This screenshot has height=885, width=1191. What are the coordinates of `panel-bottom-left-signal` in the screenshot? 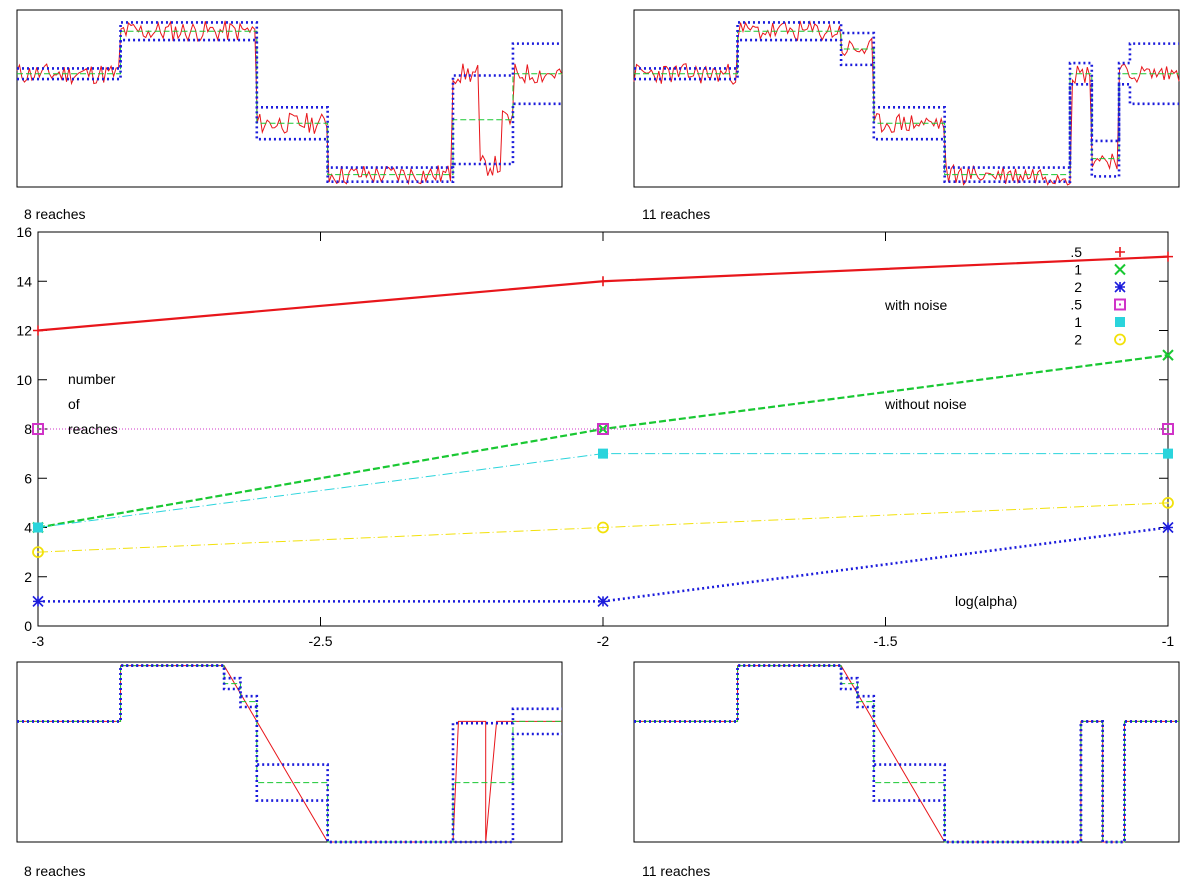 It's located at (289, 754).